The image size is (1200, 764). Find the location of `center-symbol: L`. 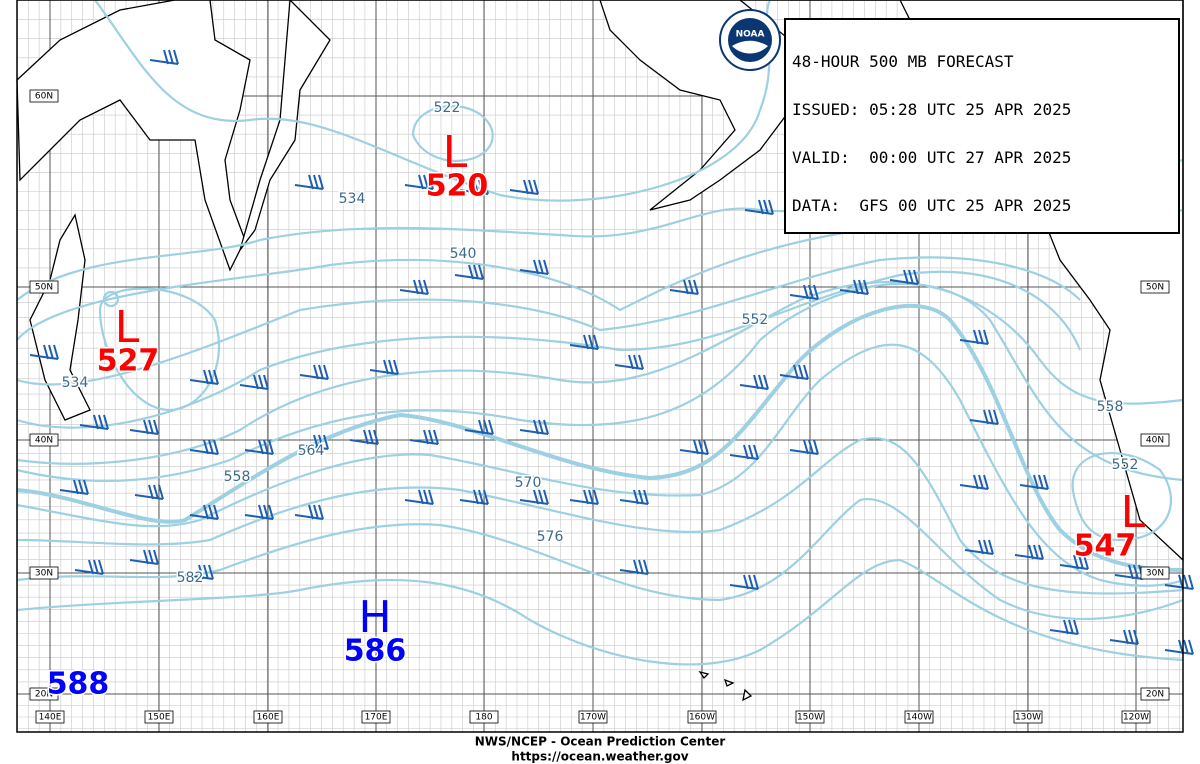

center-symbol: L is located at coordinates (1133, 512).